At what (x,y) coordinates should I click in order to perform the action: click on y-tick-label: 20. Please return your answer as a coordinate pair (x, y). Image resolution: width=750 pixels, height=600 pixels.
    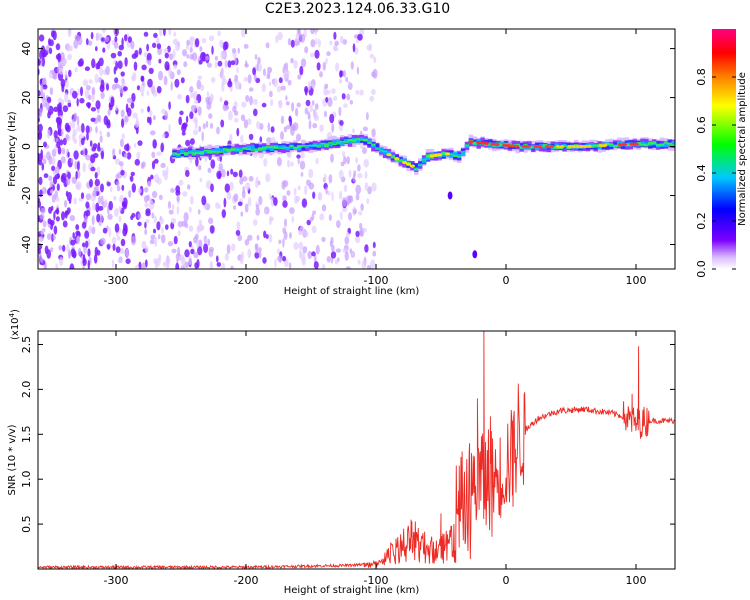
    Looking at the image, I should click on (26, 98).